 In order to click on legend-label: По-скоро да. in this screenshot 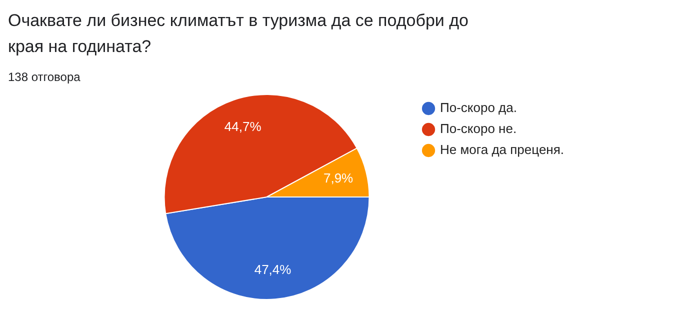, I will do `click(478, 108)`.